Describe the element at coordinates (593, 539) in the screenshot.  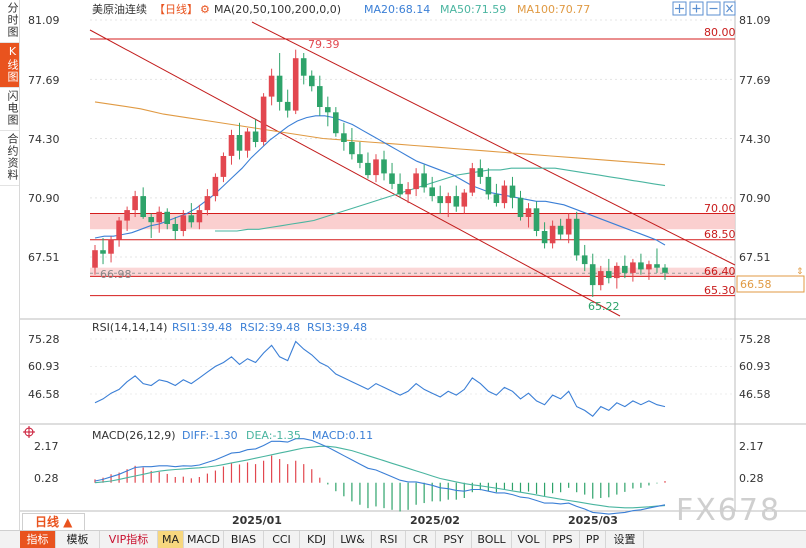
I see `tab-pp: PP` at that location.